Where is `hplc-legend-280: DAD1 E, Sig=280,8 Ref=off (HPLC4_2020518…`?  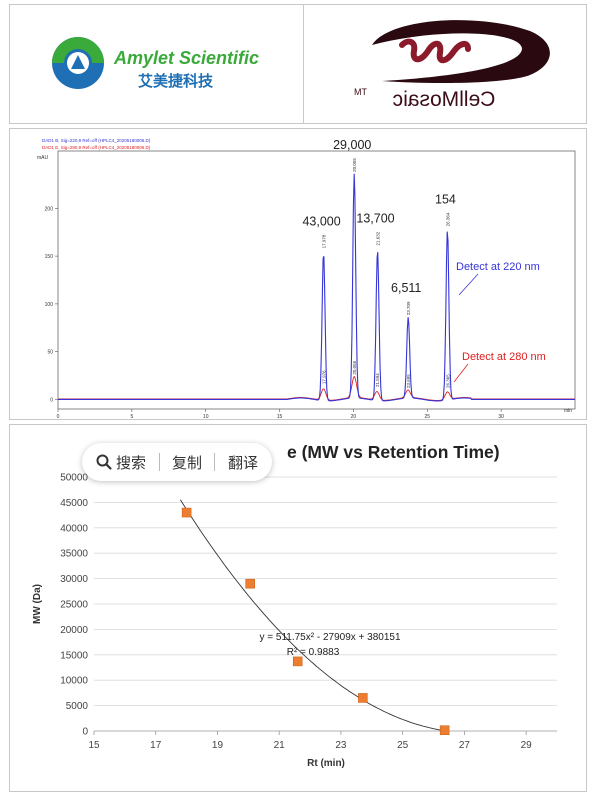 hplc-legend-280: DAD1 E, Sig=280,8 Ref=off (HPLC4_2020518… is located at coordinates (96, 147).